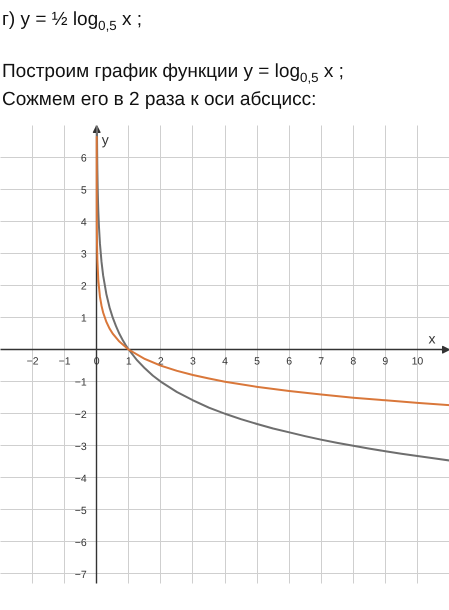  What do you see at coordinates (353, 362) in the screenshot?
I see `x-tick-label: 8` at bounding box center [353, 362].